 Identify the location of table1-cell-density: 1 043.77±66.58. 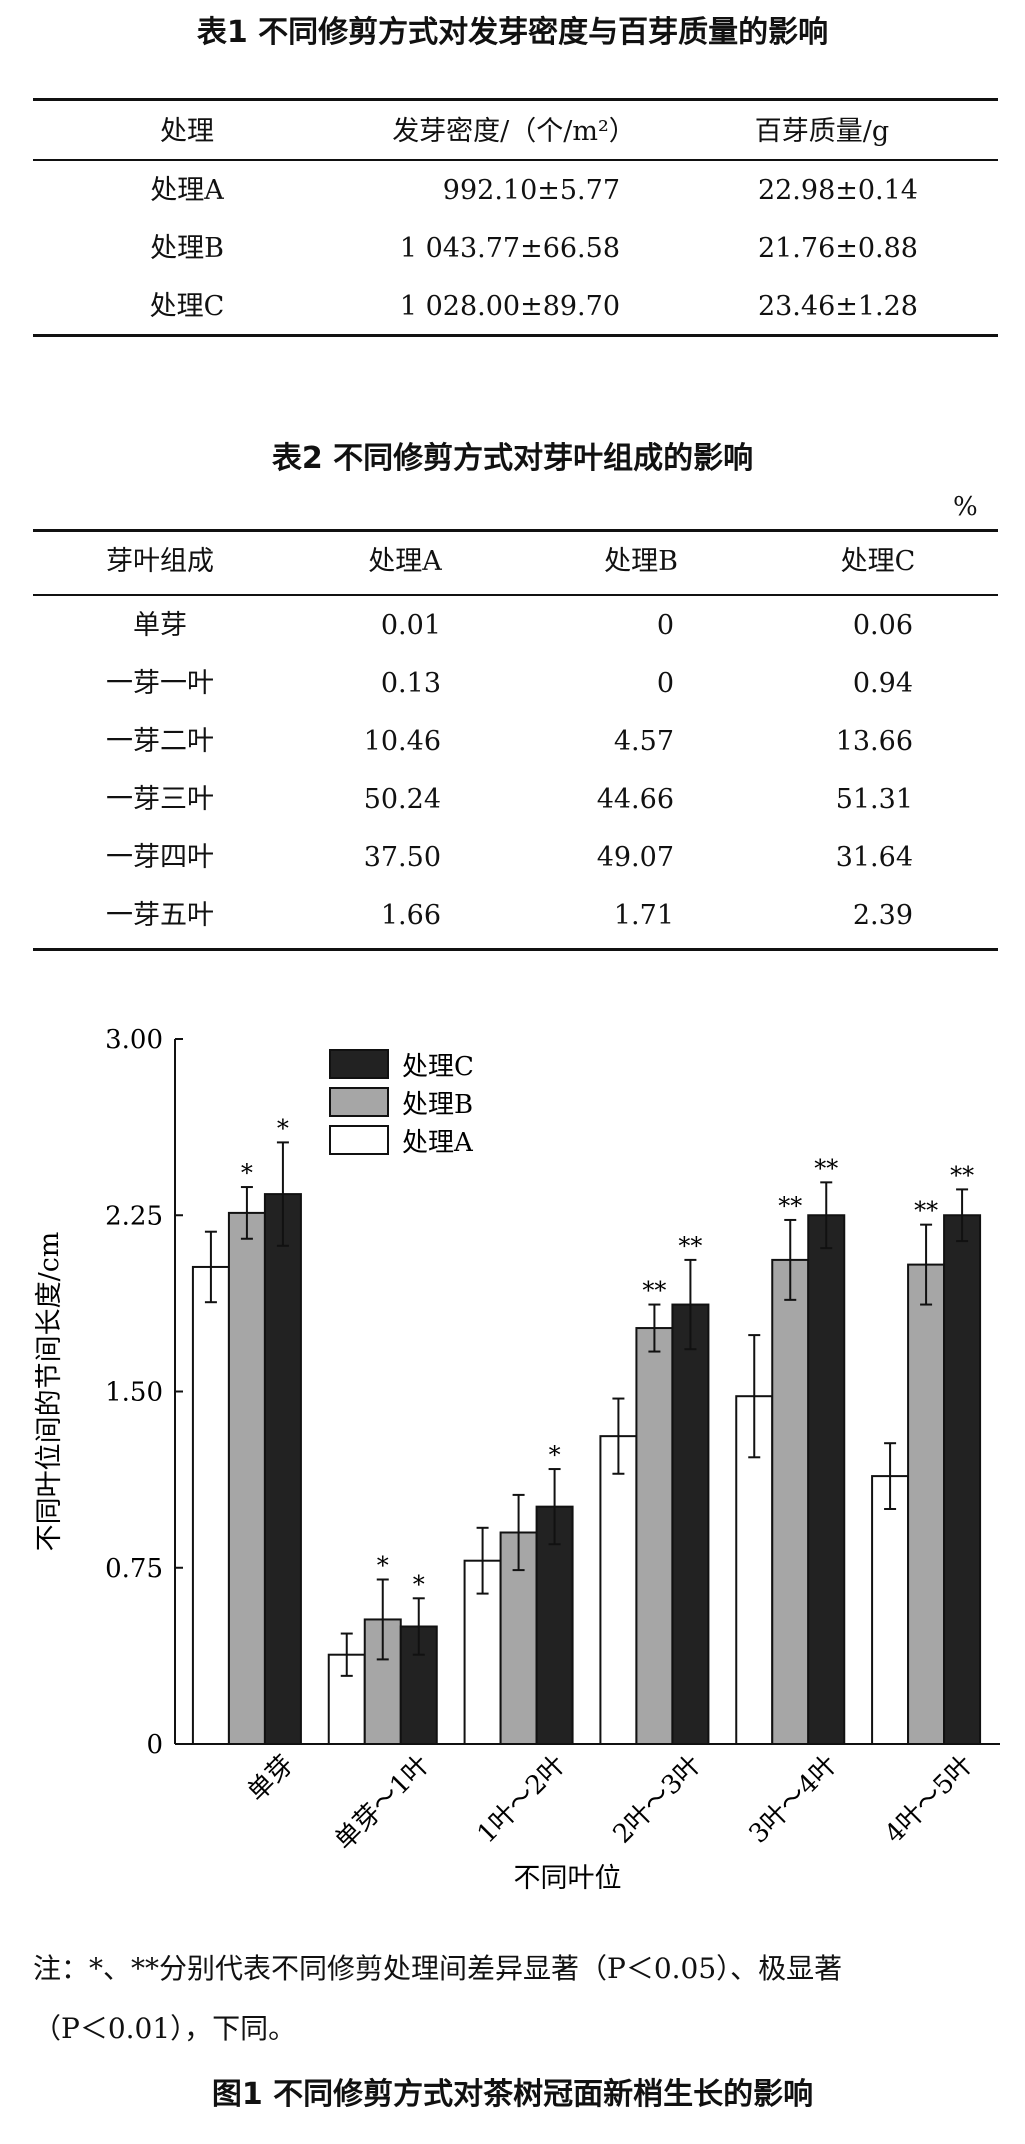
(509, 248).